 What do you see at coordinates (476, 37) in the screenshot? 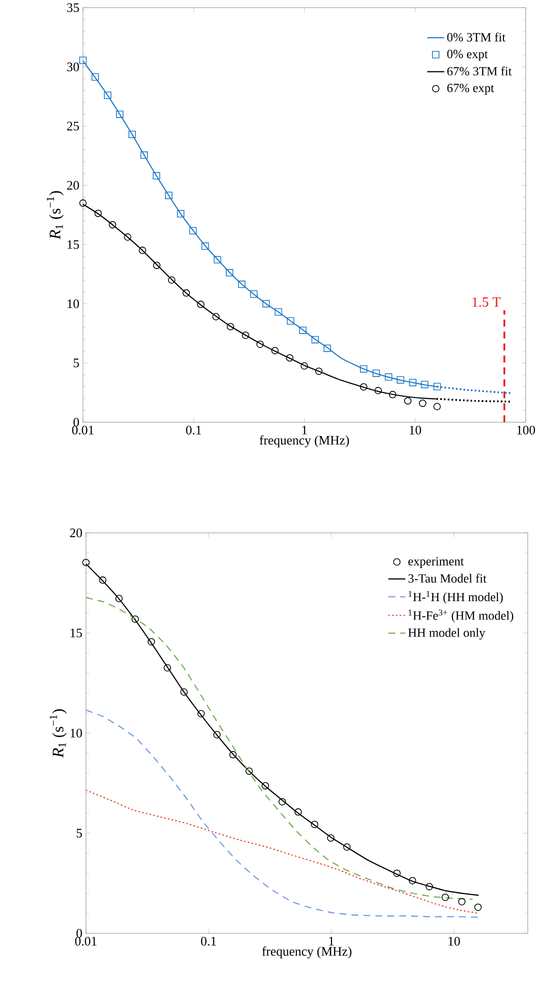
I see `legend-label: 0% 3TM fit` at bounding box center [476, 37].